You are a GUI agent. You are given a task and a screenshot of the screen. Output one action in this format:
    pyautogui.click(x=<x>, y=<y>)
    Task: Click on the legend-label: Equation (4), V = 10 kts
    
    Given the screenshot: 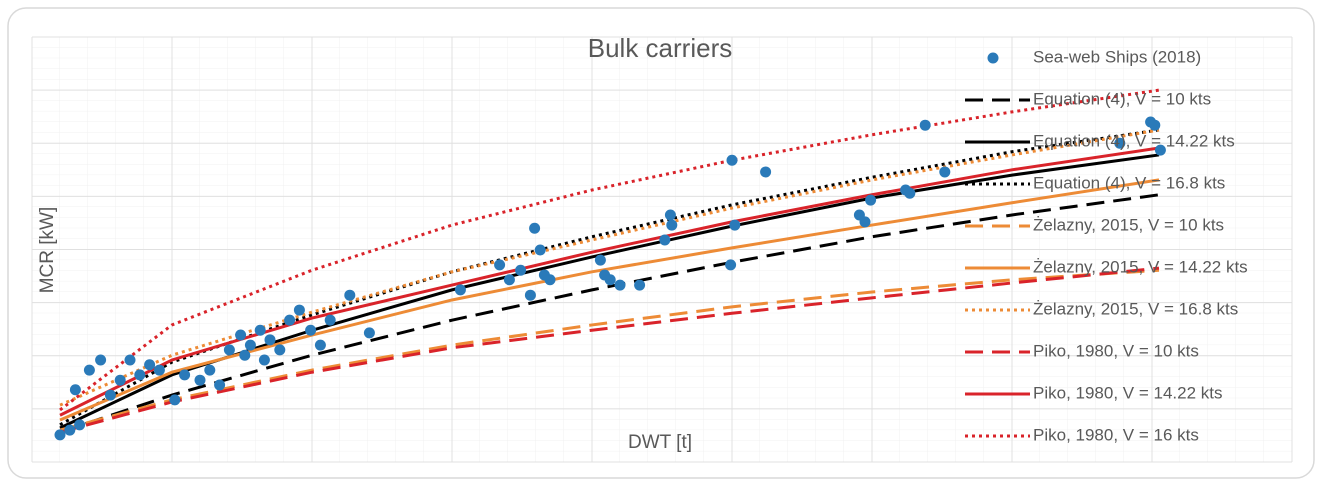 What is the action you would take?
    pyautogui.click(x=1122, y=98)
    